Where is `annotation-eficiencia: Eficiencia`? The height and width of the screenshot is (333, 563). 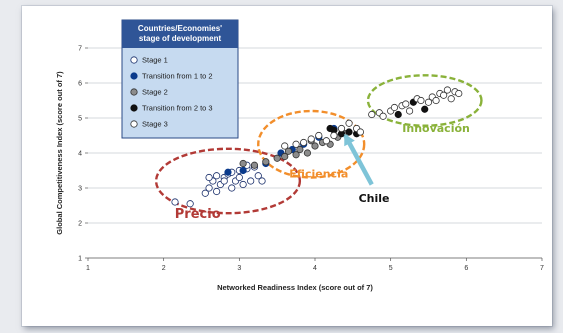 annotation-eficiencia: Eficiencia is located at coordinates (318, 174).